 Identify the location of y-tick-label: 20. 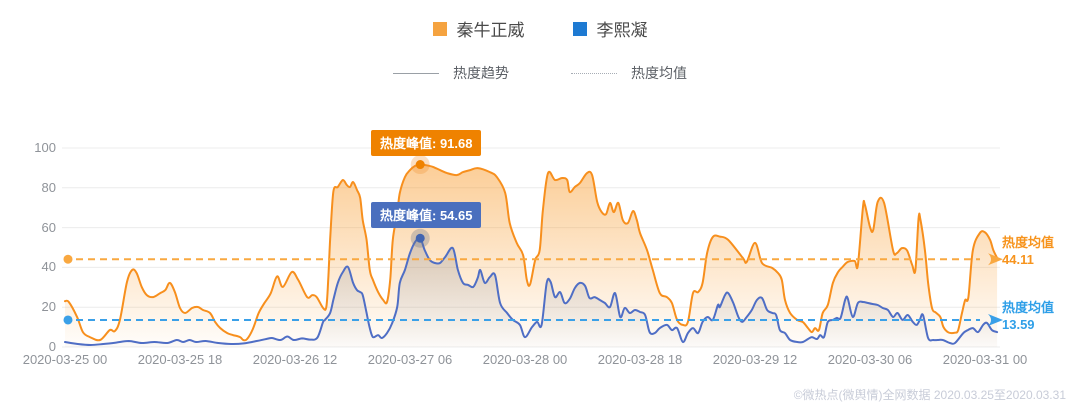
(48, 307).